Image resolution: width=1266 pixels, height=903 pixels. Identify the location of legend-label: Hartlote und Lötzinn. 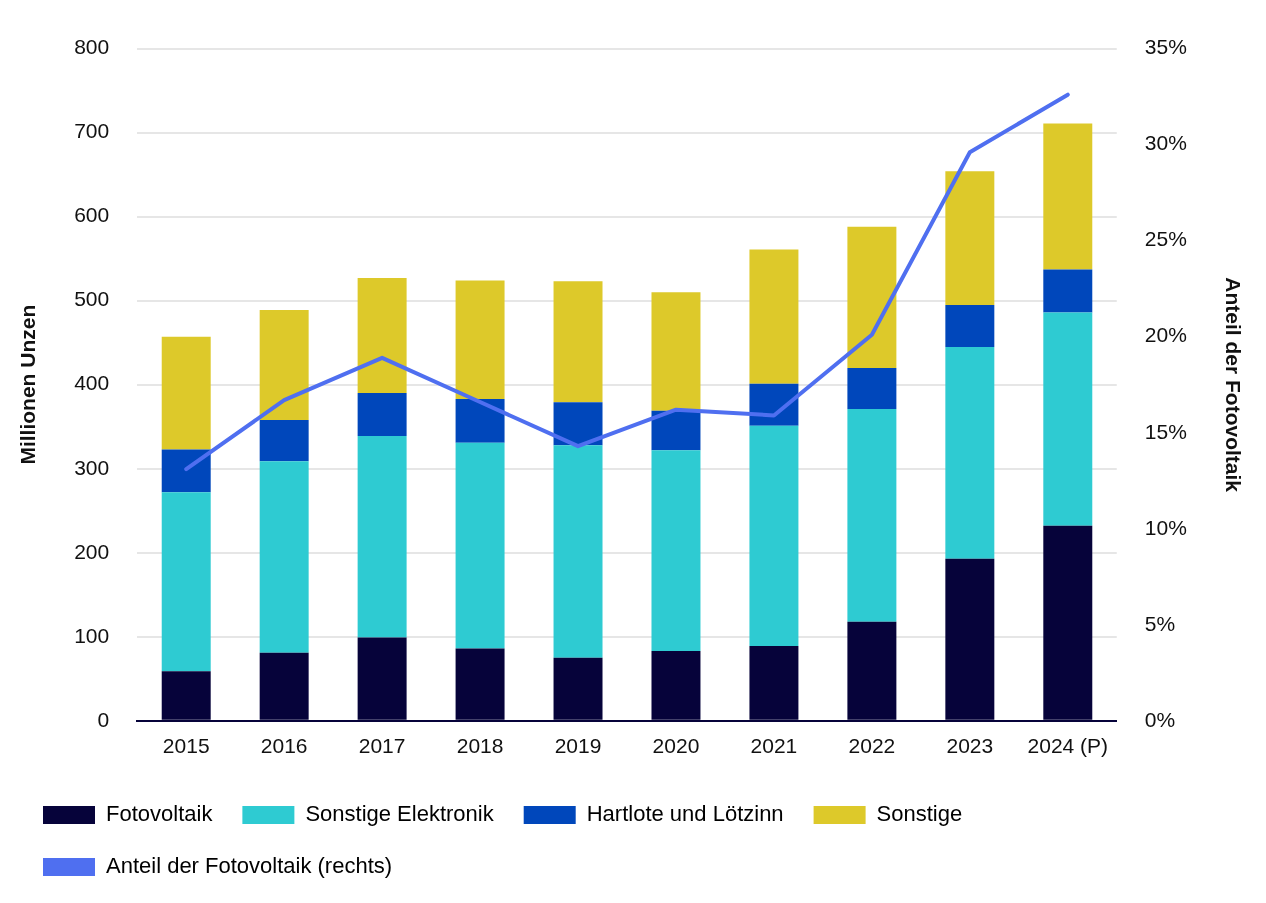
(685, 814).